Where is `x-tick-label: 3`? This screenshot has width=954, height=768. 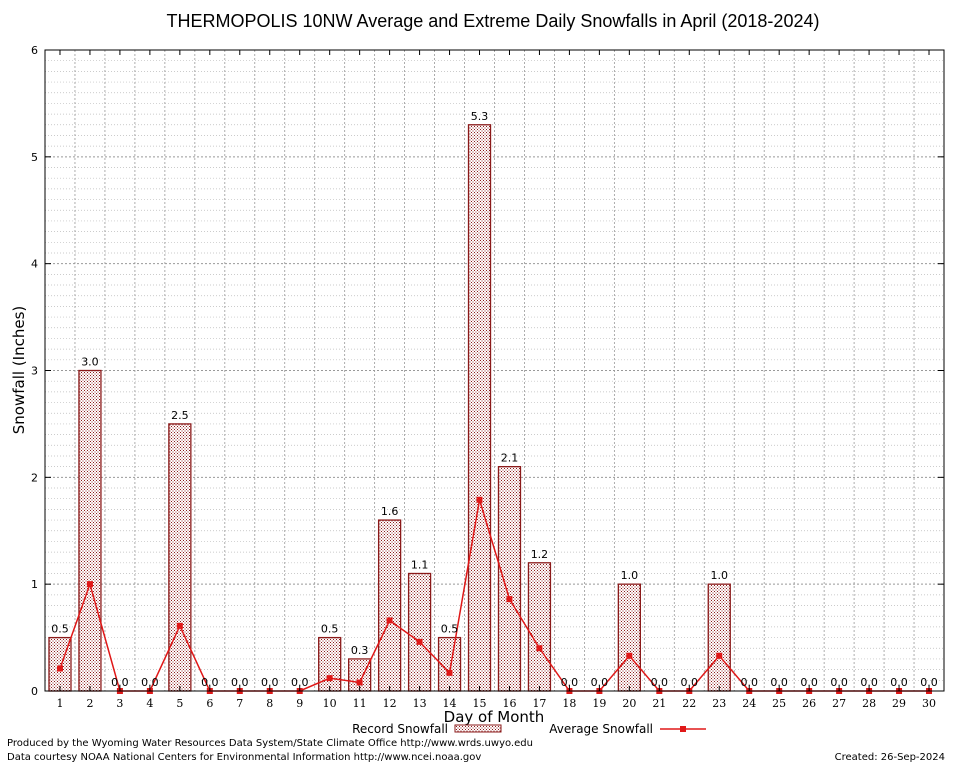 x-tick-label: 3 is located at coordinates (119, 703).